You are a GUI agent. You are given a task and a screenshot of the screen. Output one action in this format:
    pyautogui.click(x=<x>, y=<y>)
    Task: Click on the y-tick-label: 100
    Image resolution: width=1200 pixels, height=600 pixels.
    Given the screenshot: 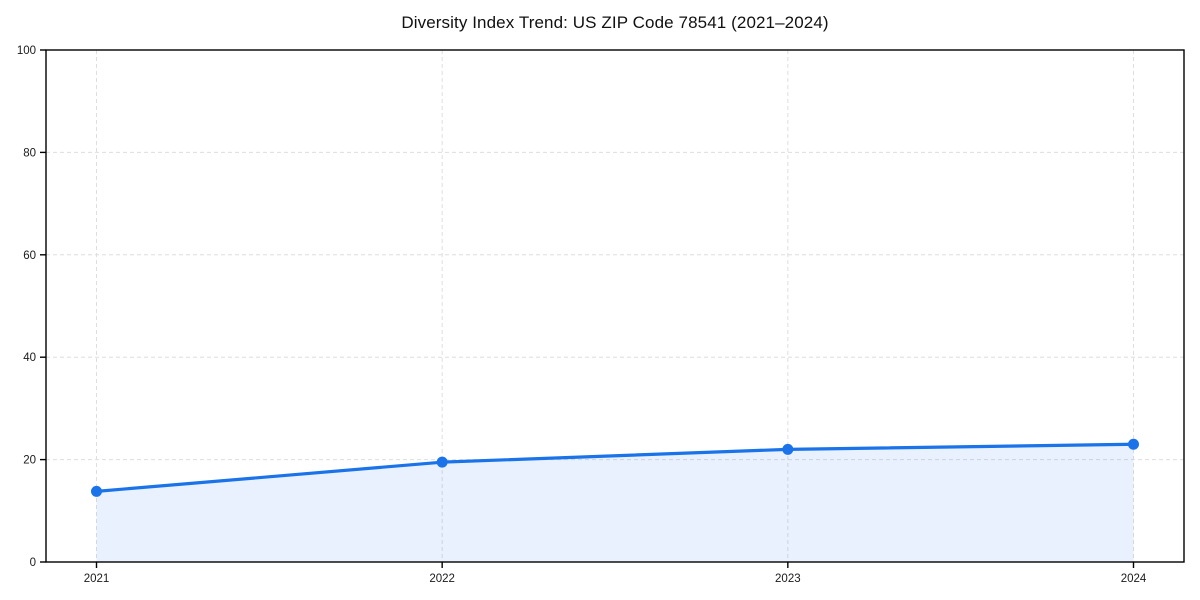 What is the action you would take?
    pyautogui.click(x=26, y=51)
    